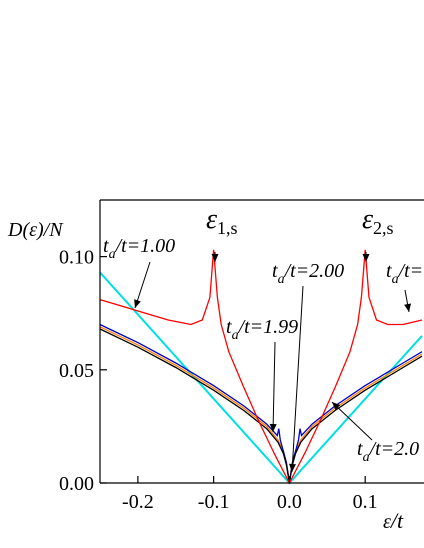 Image resolution: width=424 pixels, height=548 pixels. What do you see at coordinates (145, 246) in the screenshot?
I see `annotation-rest: /t=1.00` at bounding box center [145, 246].